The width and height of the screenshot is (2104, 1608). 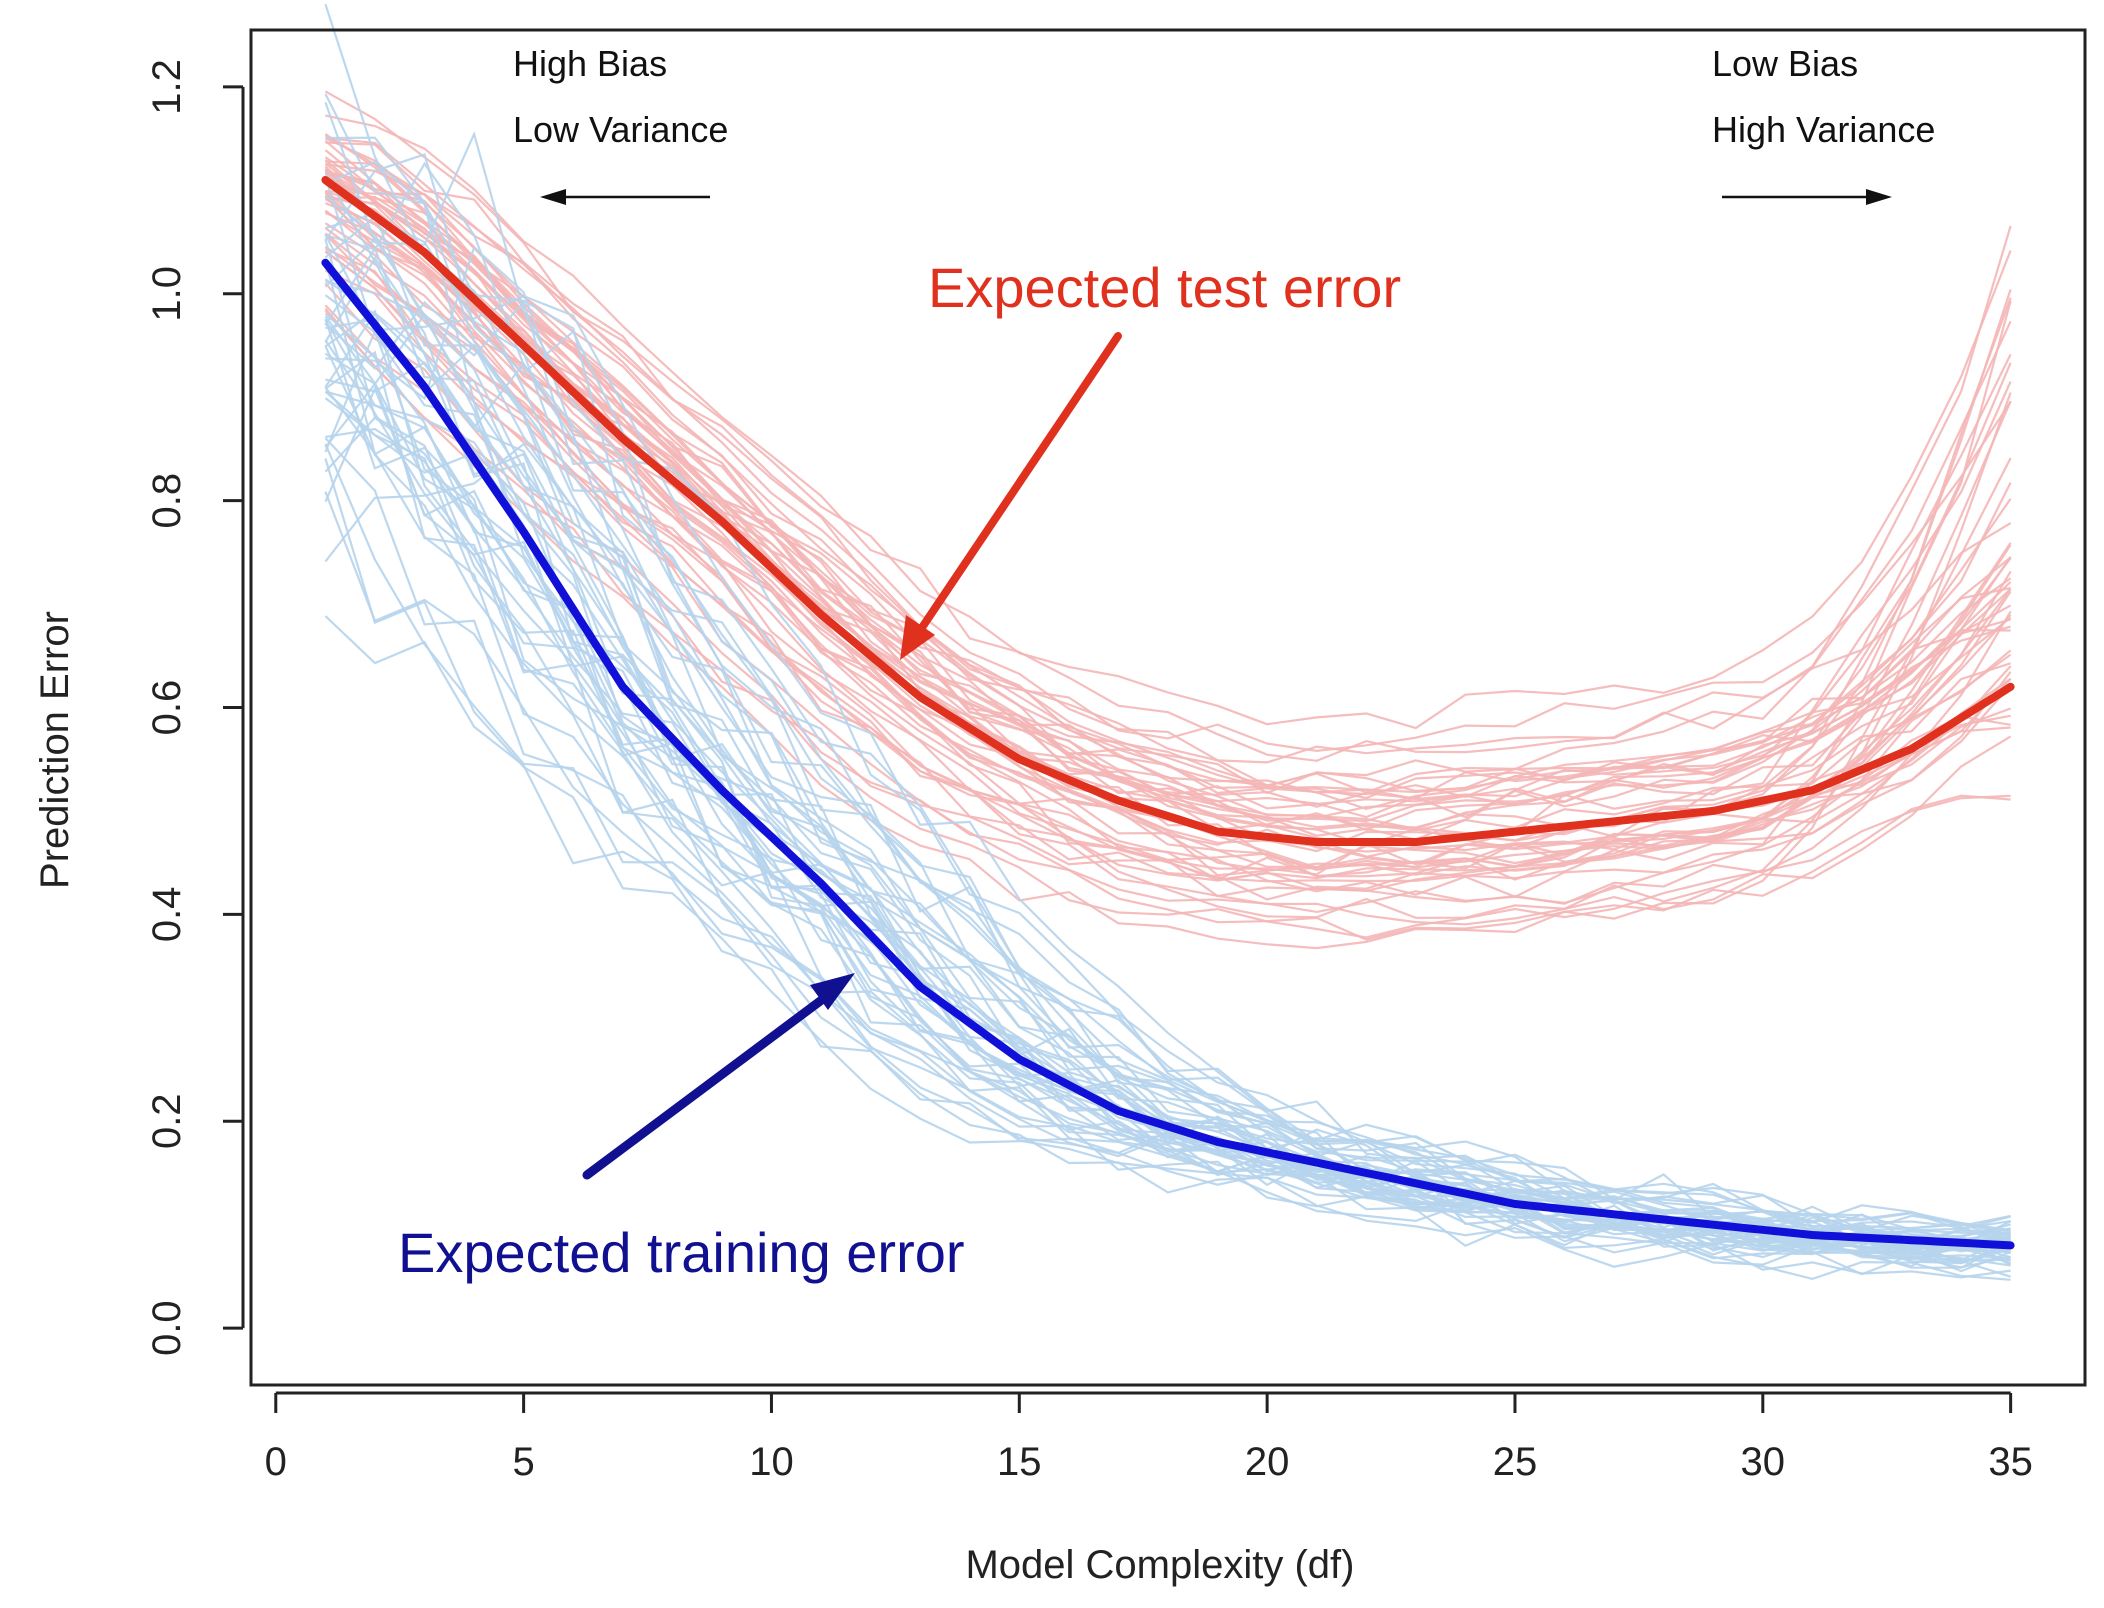 I want to click on x-axis: 0 5 10 15 20 25 30 35, so click(x=1149, y=1437).